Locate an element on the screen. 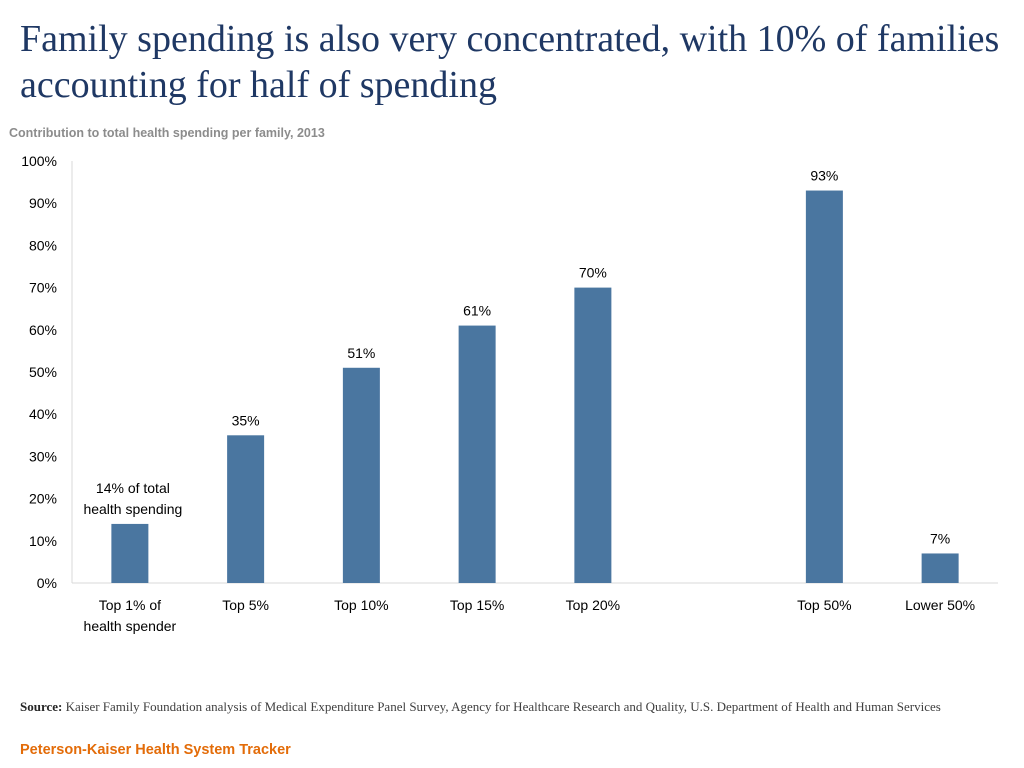  bar-data-label: 93% is located at coordinates (824, 176).